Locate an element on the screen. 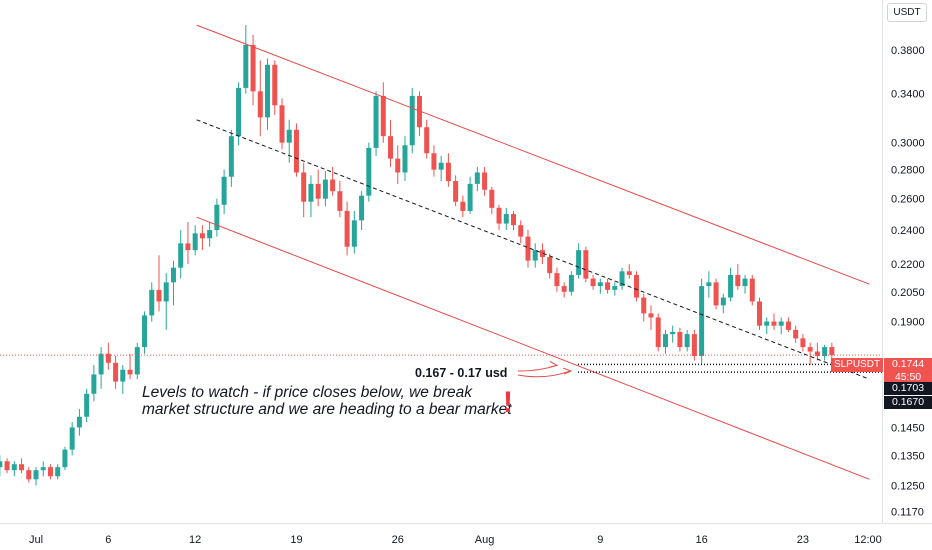 This screenshot has height=550, width=932. x-tick-label: 19 is located at coordinates (296, 540).